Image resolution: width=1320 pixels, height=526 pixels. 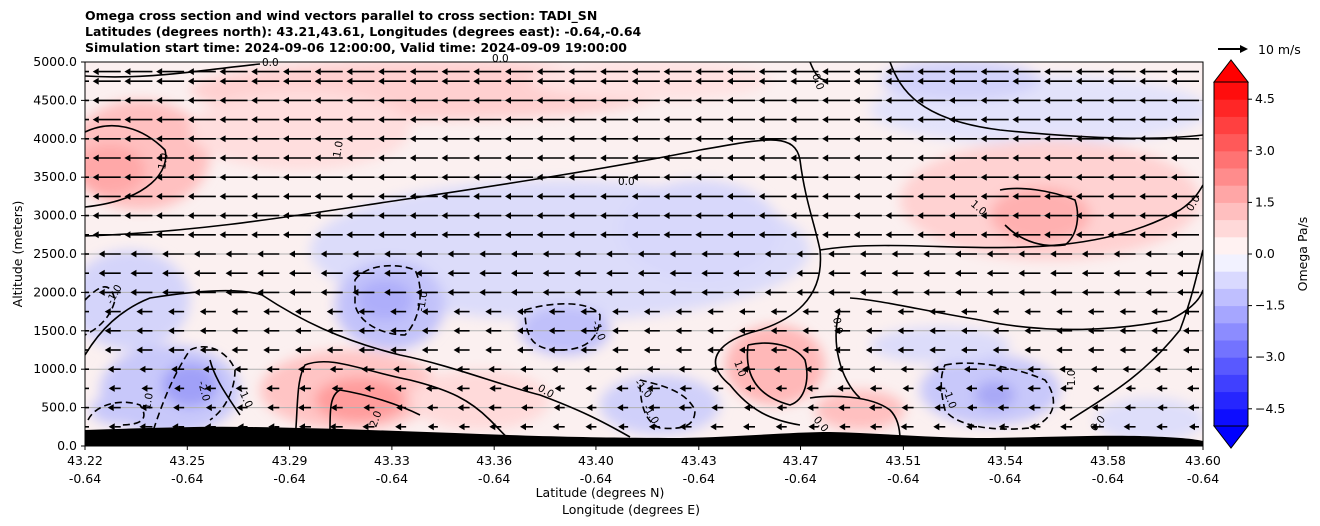 What do you see at coordinates (376, 419) in the screenshot?
I see `contour-label: 2.0` at bounding box center [376, 419].